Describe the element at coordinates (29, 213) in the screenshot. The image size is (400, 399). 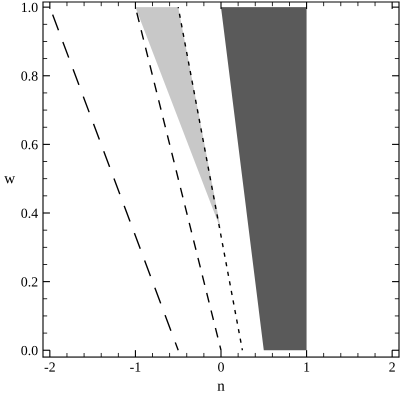
I see `y-tick-label: 0.4` at that location.